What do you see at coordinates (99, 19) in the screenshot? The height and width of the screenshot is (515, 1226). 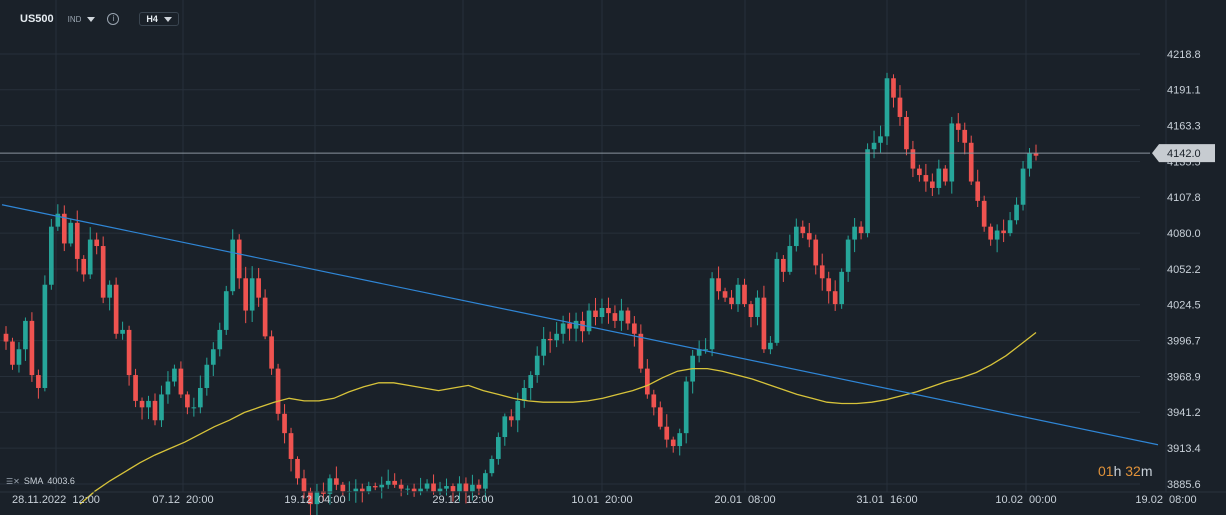 I see `chart-header: US500 IND i H4` at bounding box center [99, 19].